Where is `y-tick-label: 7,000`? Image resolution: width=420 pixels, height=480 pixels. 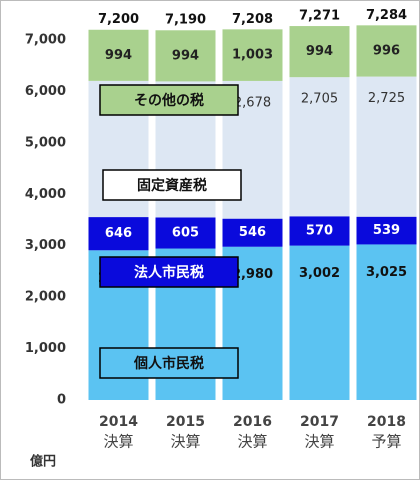
y-tick-label: 7,000 is located at coordinates (45, 40).